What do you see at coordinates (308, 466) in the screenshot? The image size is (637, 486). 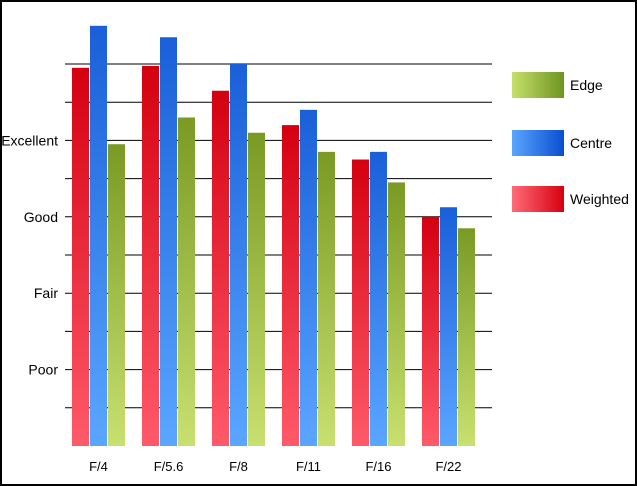 I see `x-tick-f-11: F/11` at bounding box center [308, 466].